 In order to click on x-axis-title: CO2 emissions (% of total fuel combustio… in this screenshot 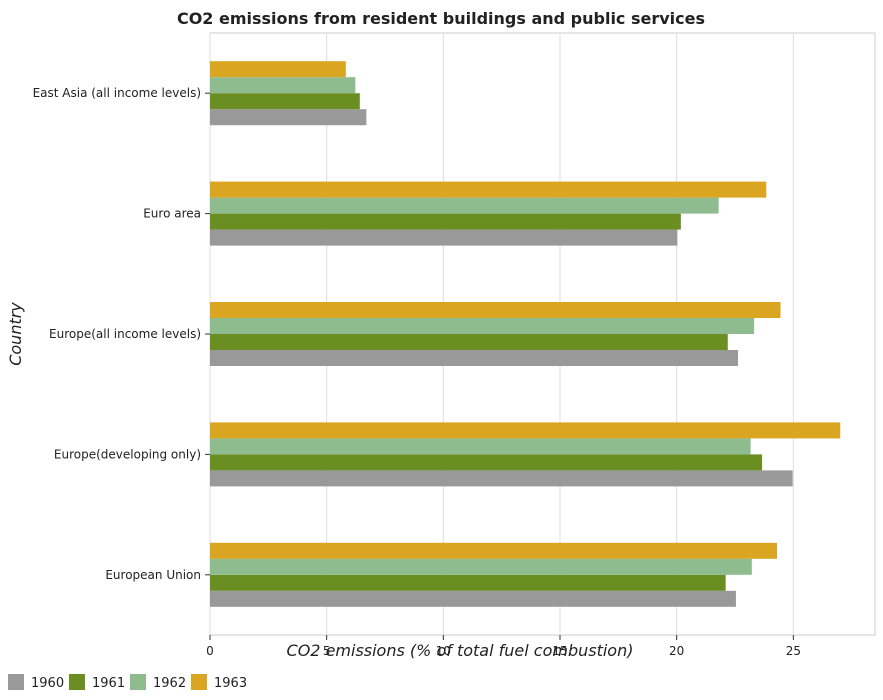, I will do `click(460, 650)`.